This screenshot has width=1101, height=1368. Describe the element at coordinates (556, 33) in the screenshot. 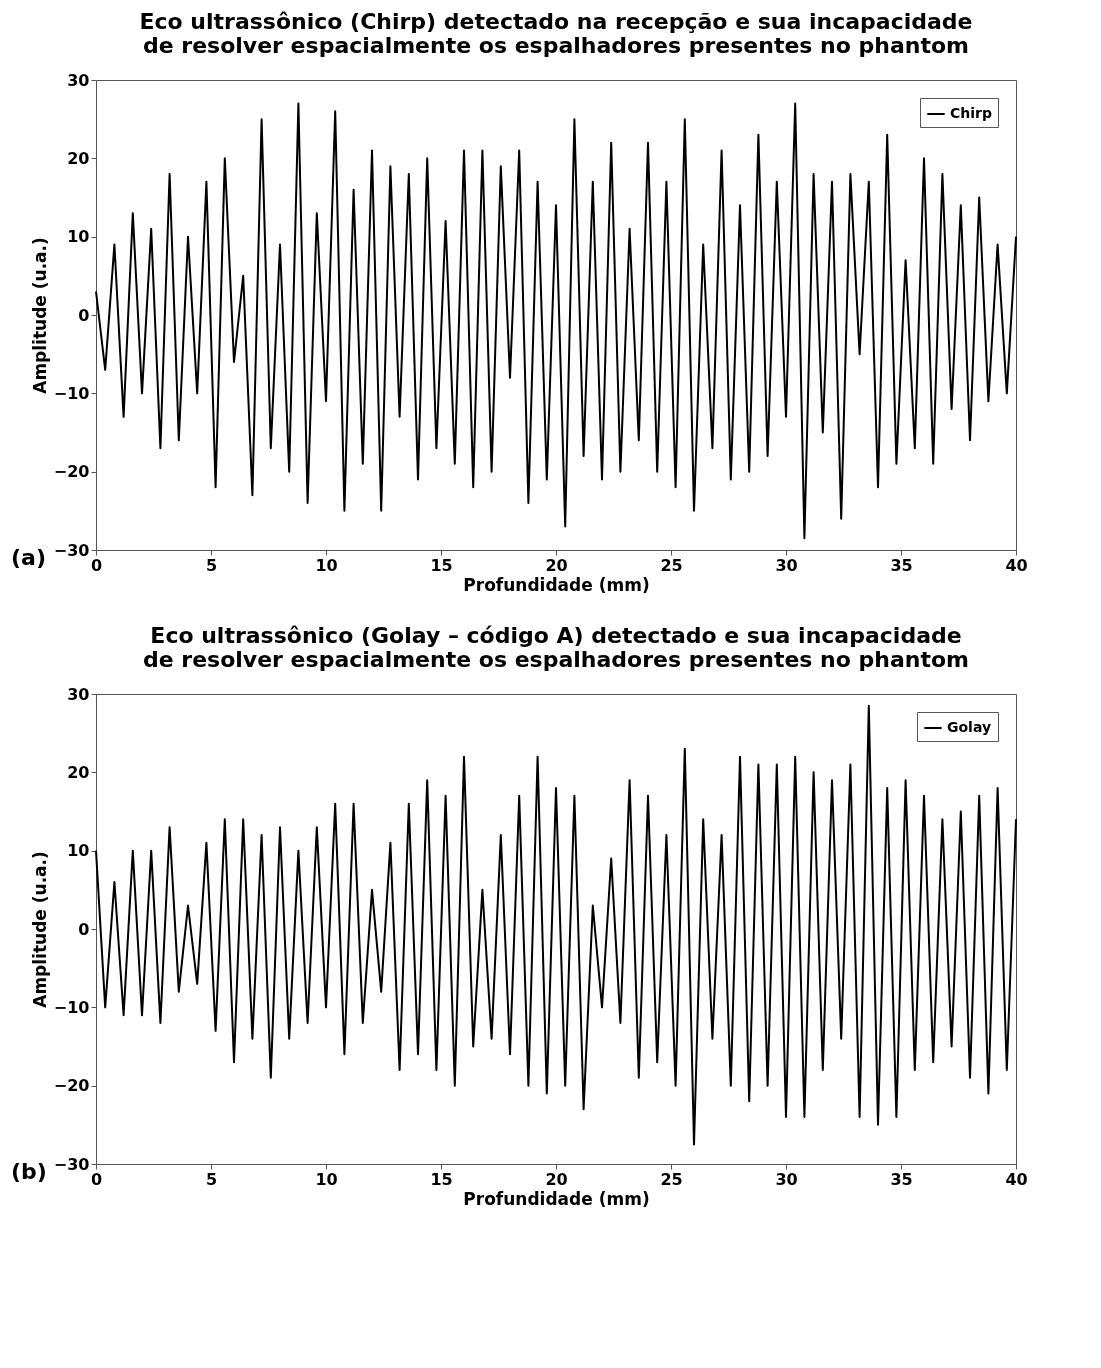

I see `chart-title: Eco ultrassônico (Chirp) detectado na recepção e sua incapacidade de resolver espacialmente os espalhadores presentes no phantom` at that location.